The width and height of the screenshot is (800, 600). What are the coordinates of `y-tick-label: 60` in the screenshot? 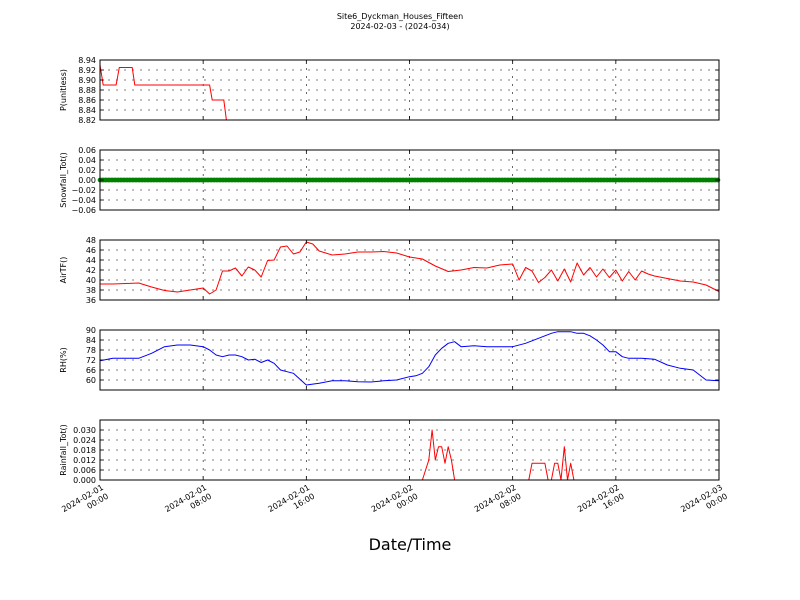 It's located at (91, 380).